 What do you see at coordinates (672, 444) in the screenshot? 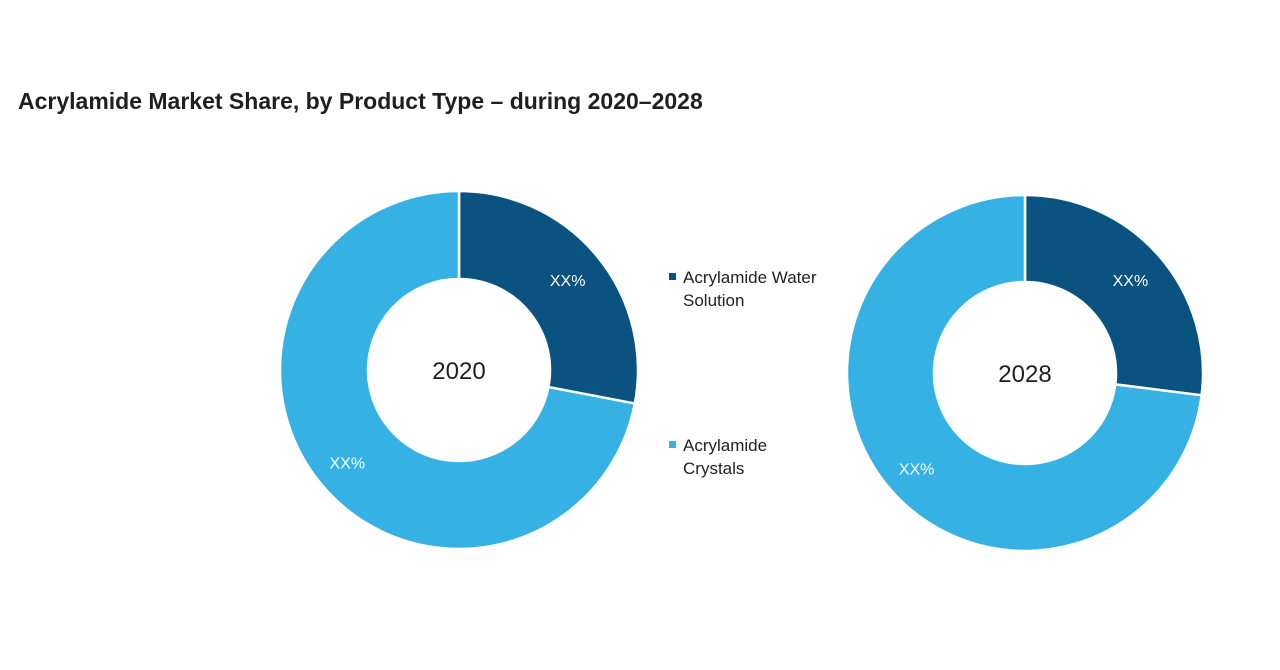
I see `legend-swatch-crystals` at bounding box center [672, 444].